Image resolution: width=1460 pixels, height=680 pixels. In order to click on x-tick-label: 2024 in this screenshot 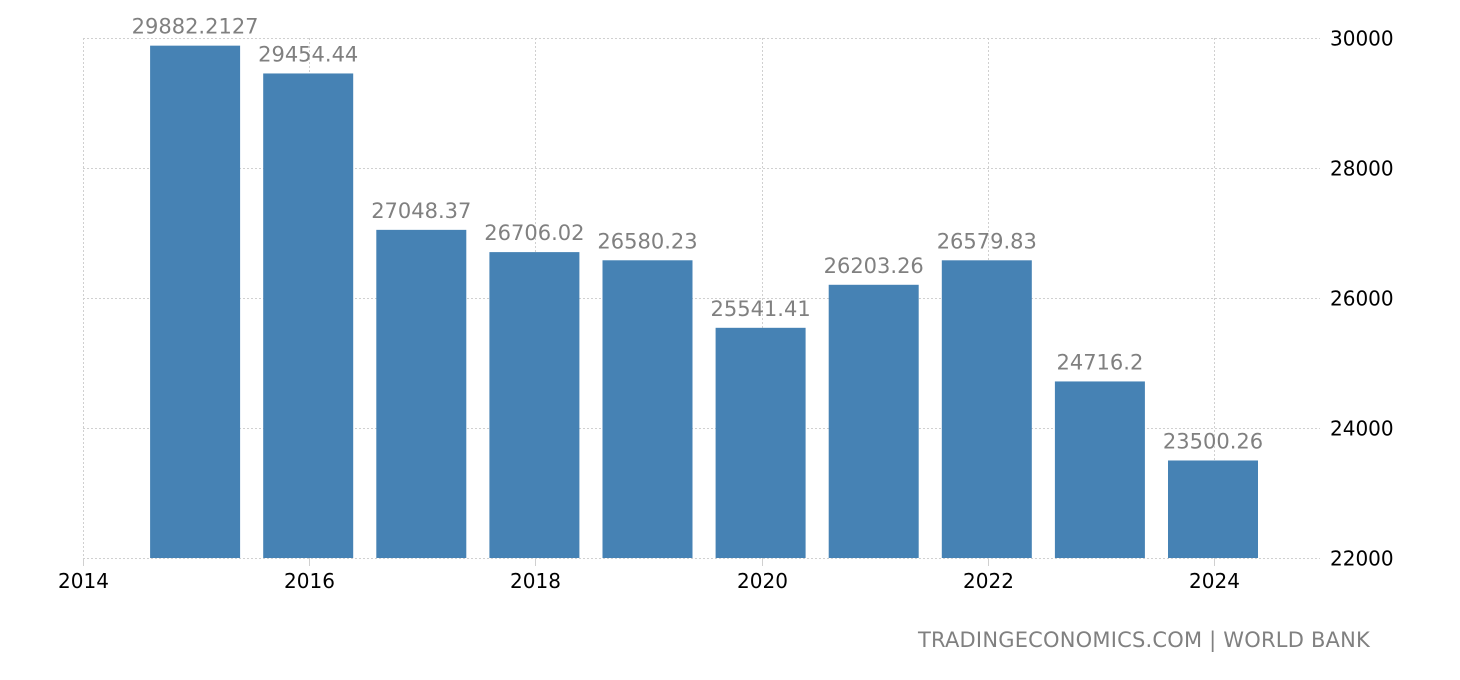, I will do `click(1214, 581)`.